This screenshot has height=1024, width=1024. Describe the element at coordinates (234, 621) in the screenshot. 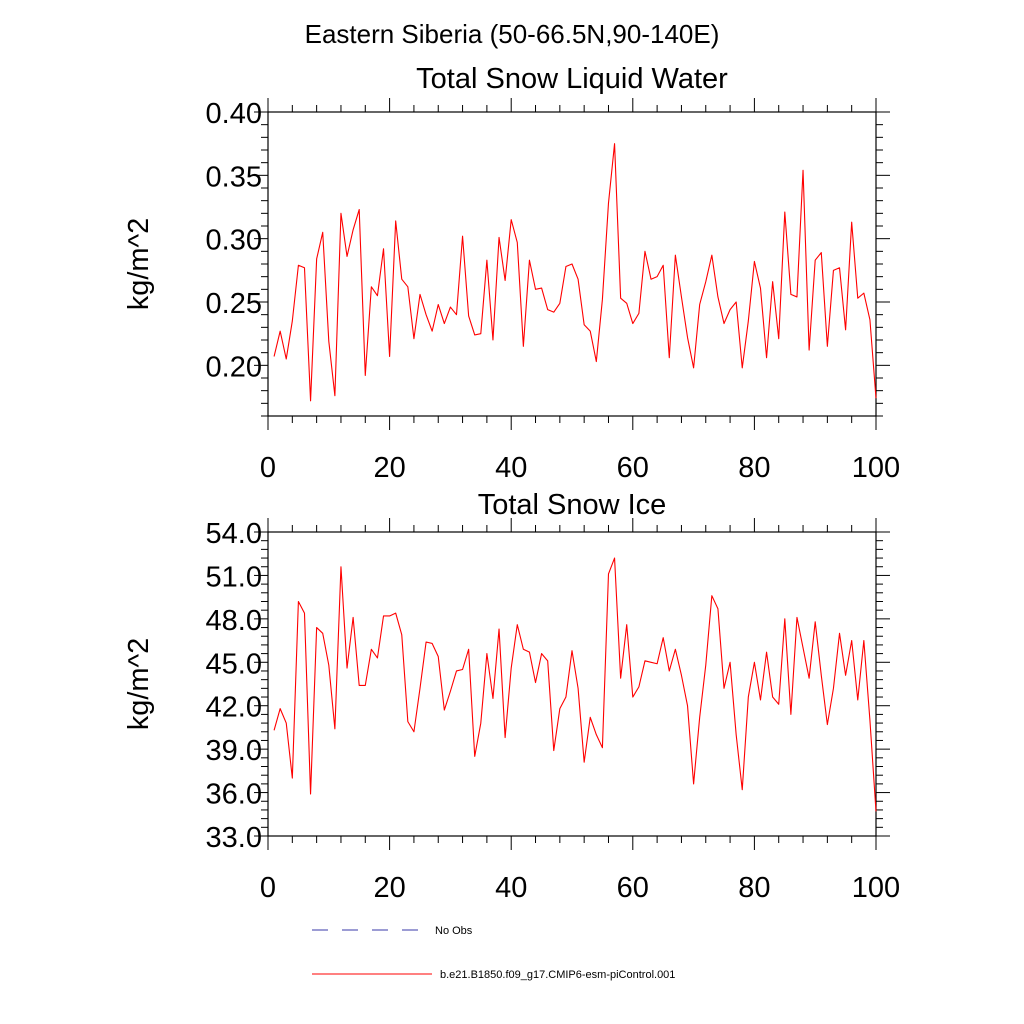

I see `y-tick-label: 48.0` at that location.